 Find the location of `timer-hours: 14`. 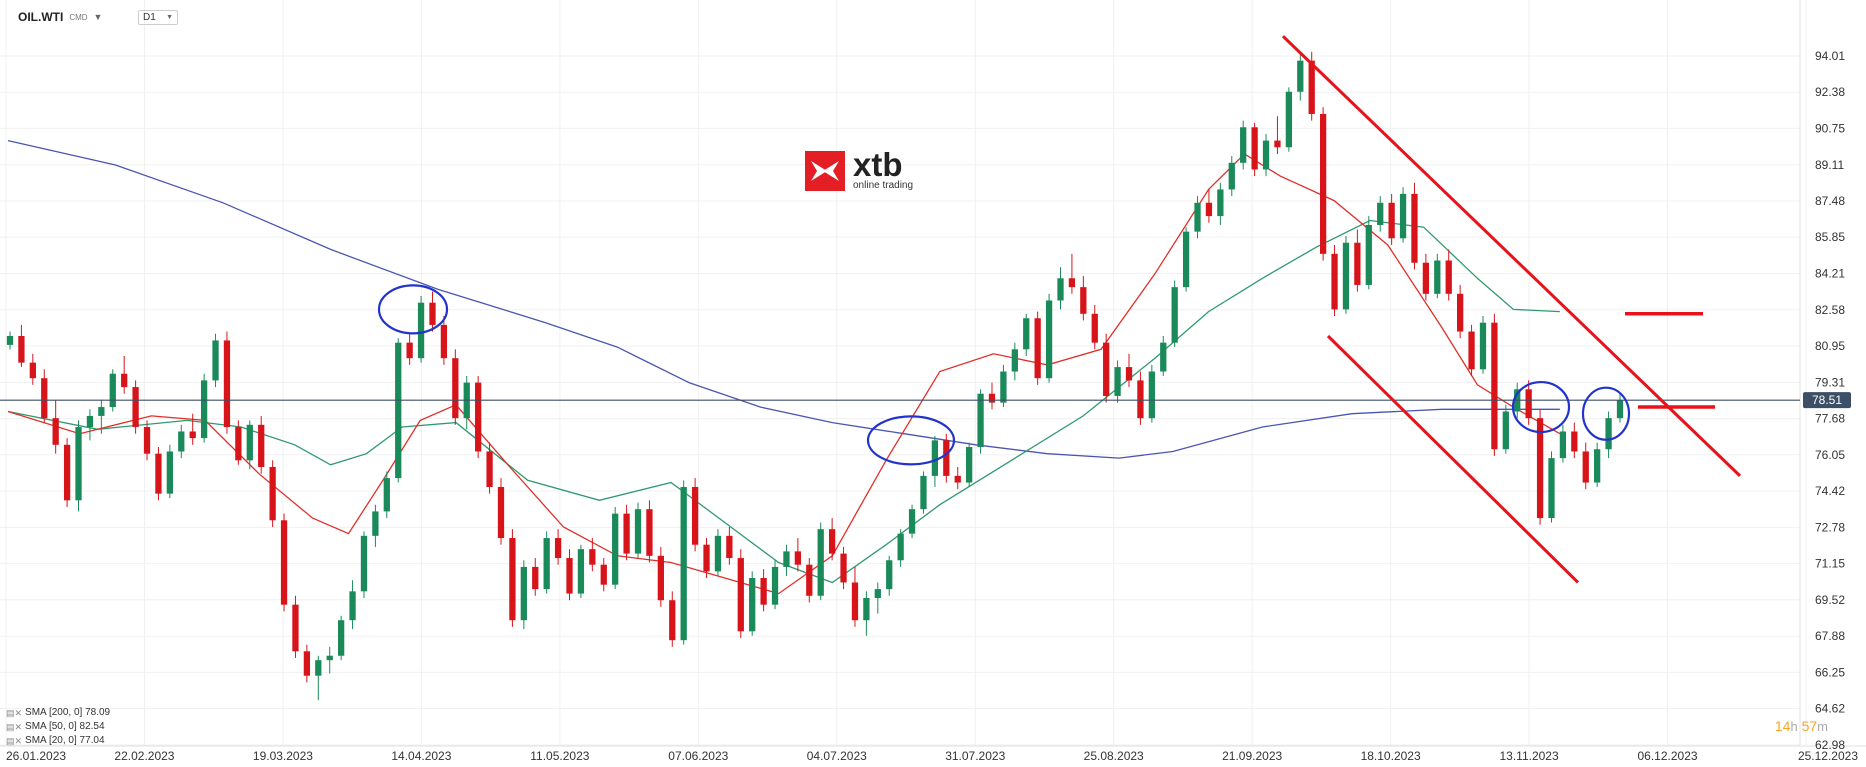

timer-hours: 14 is located at coordinates (1782, 726).